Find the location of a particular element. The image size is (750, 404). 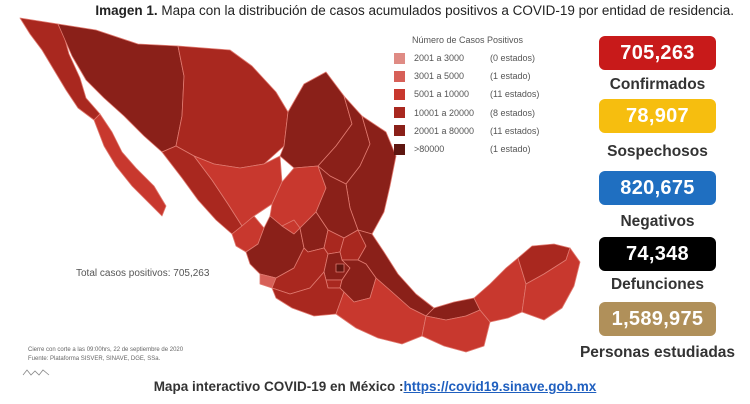

negative-value-box: 820,675 is located at coordinates (657, 188).